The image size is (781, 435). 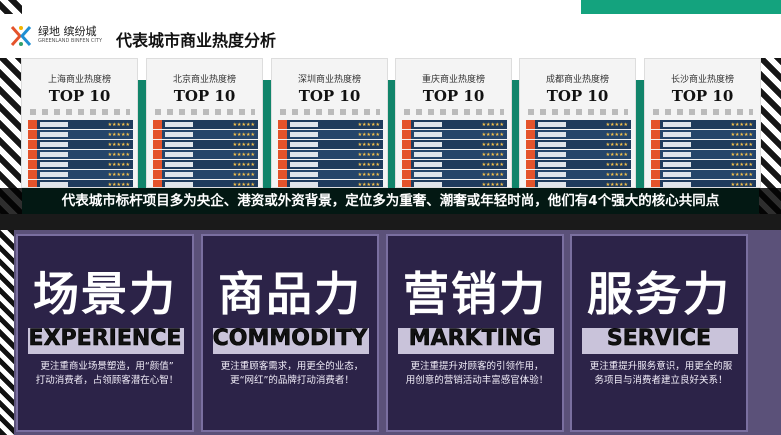 What do you see at coordinates (681, 7) in the screenshot?
I see `top-right-bar` at bounding box center [681, 7].